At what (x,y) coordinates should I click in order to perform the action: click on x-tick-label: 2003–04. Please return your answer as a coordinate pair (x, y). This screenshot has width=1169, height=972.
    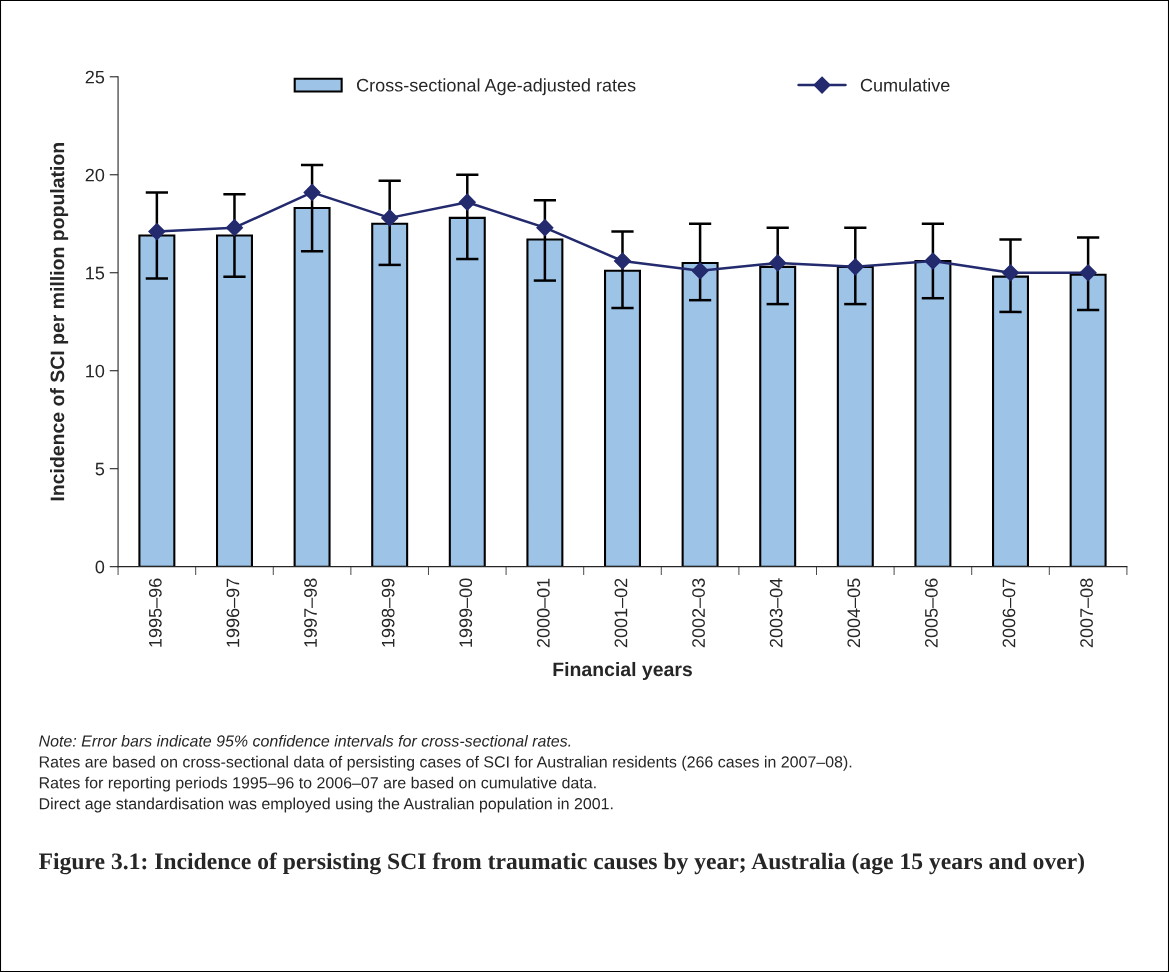
    Looking at the image, I should click on (776, 613).